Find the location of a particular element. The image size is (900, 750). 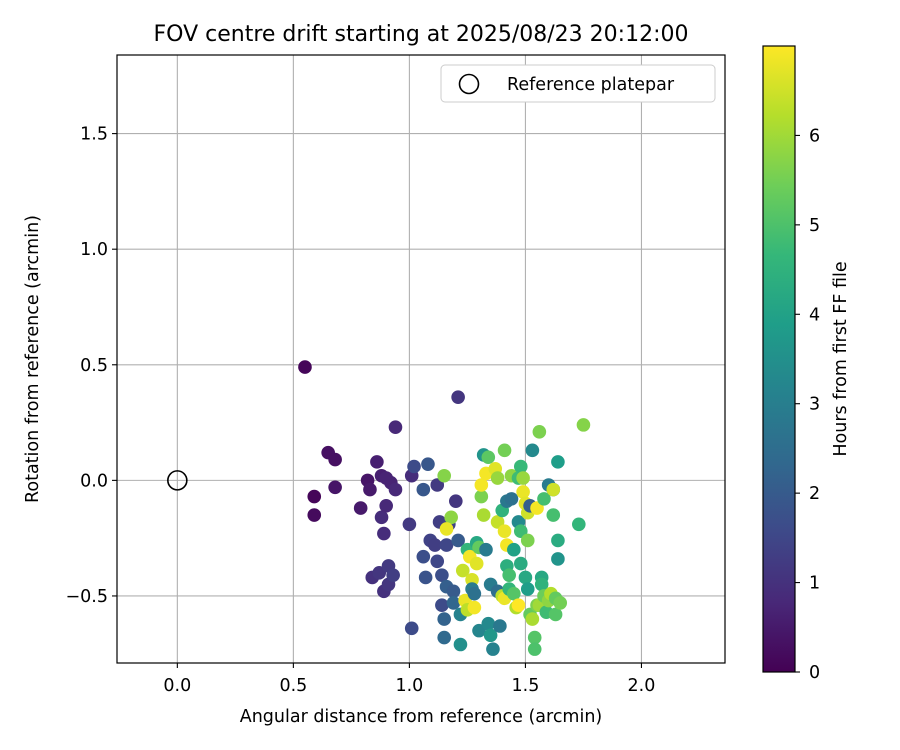

y-tick-label: 0.0 is located at coordinates (94, 481).